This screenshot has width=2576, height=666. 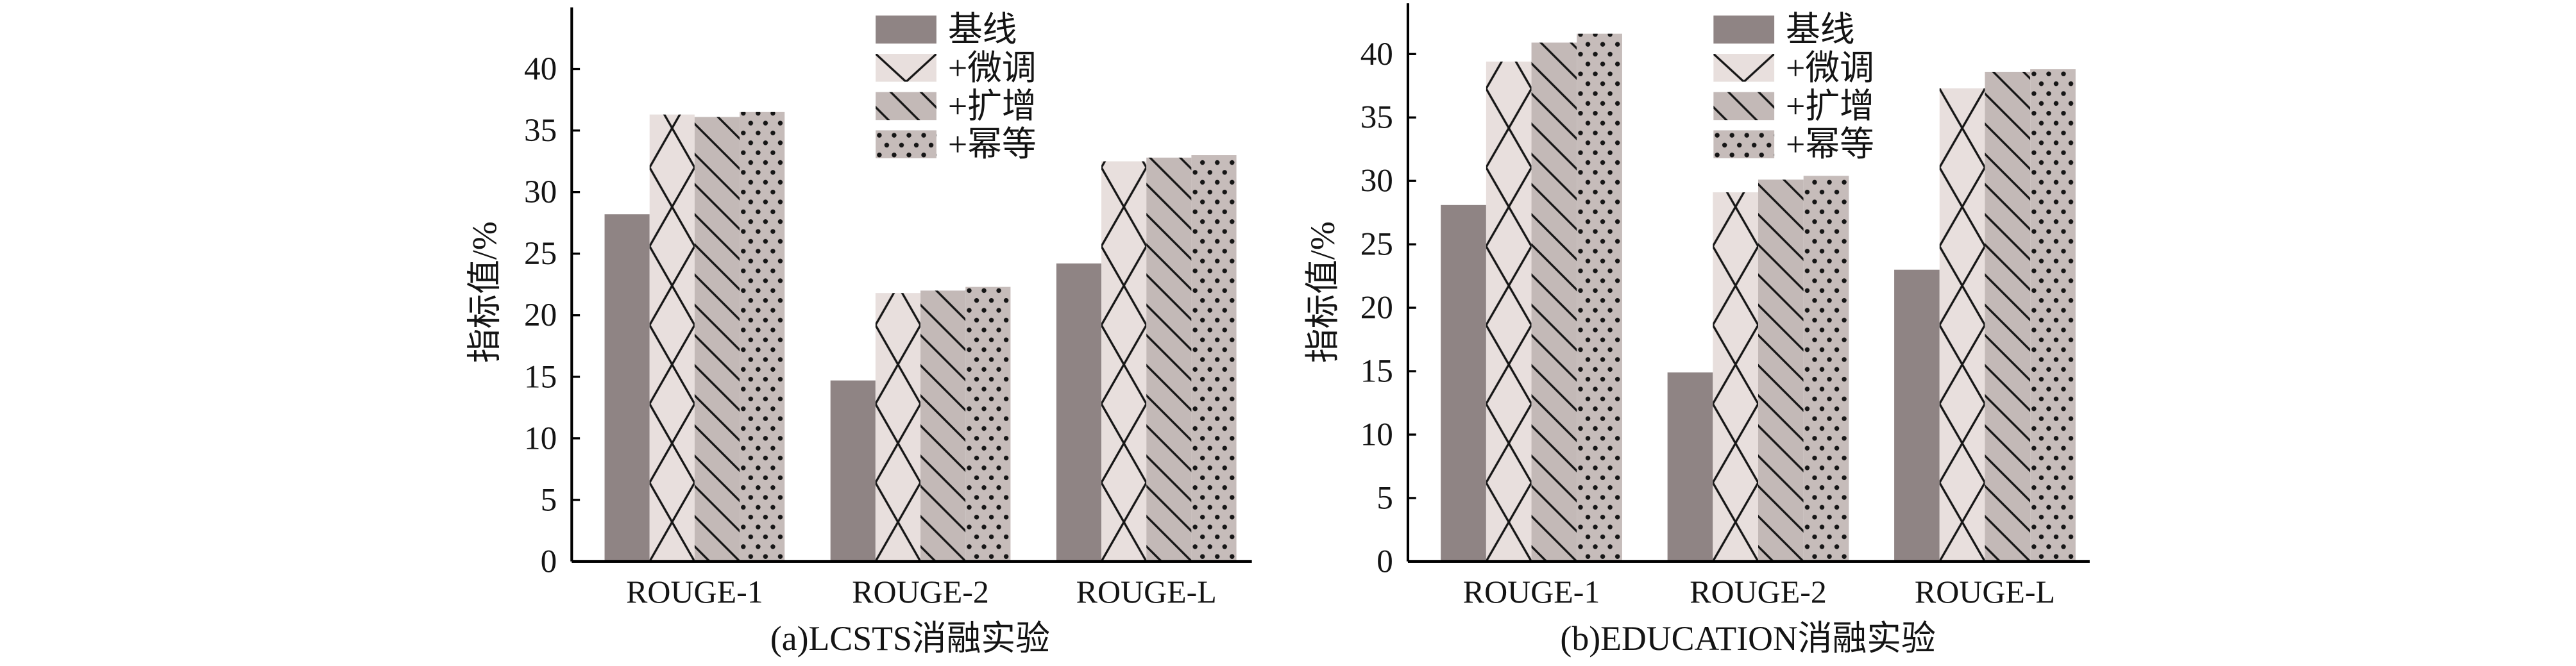 I want to click on chart-caption: (a)LCSTS消融实验, so click(x=910, y=638).